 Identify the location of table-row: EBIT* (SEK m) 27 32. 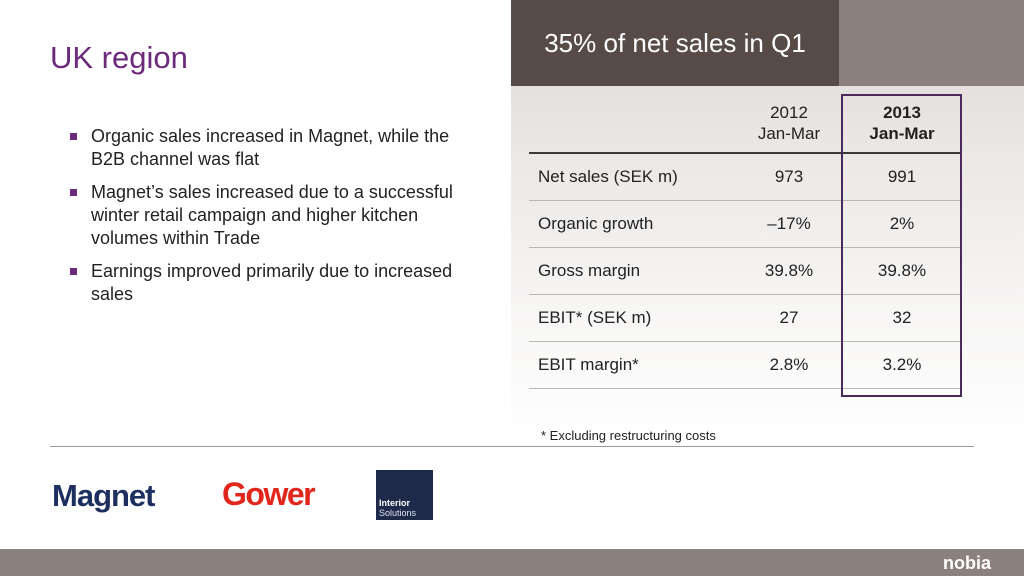
(744, 318).